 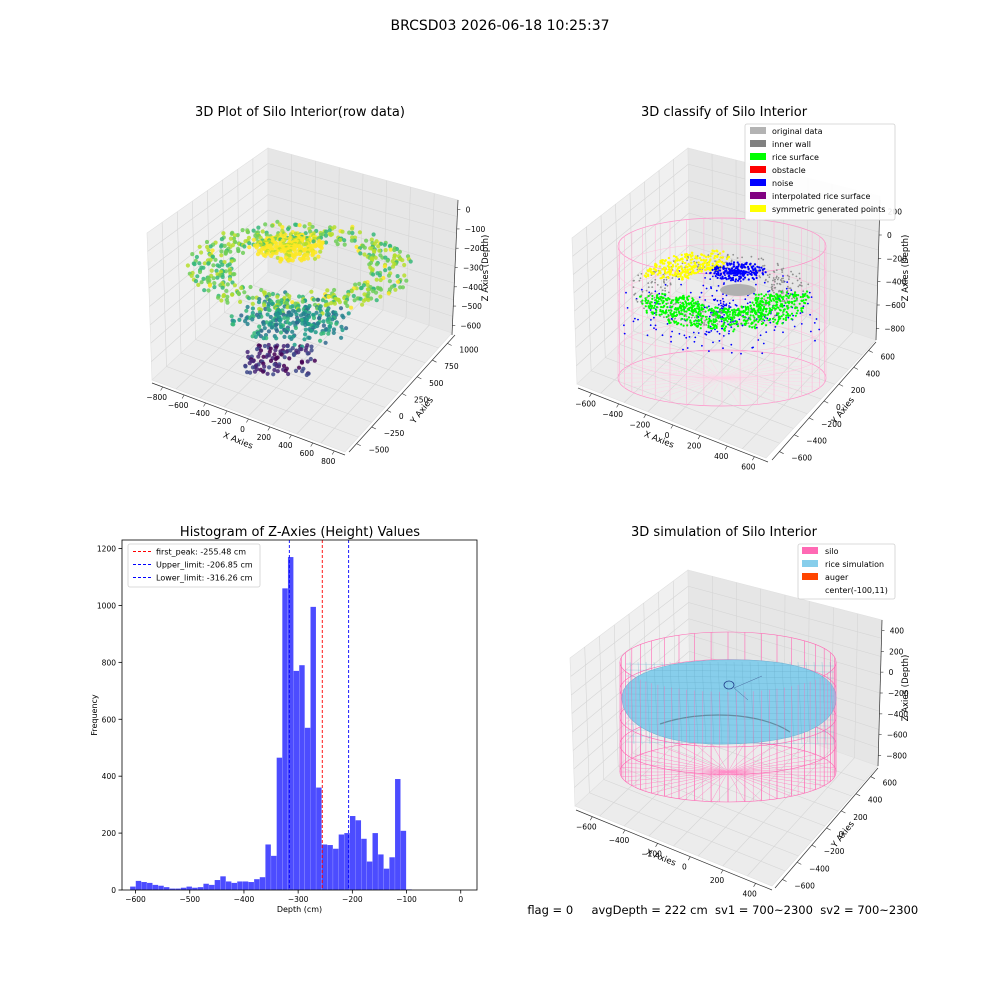 I want to click on z-axis-tick-label: −400, so click(x=472, y=287).